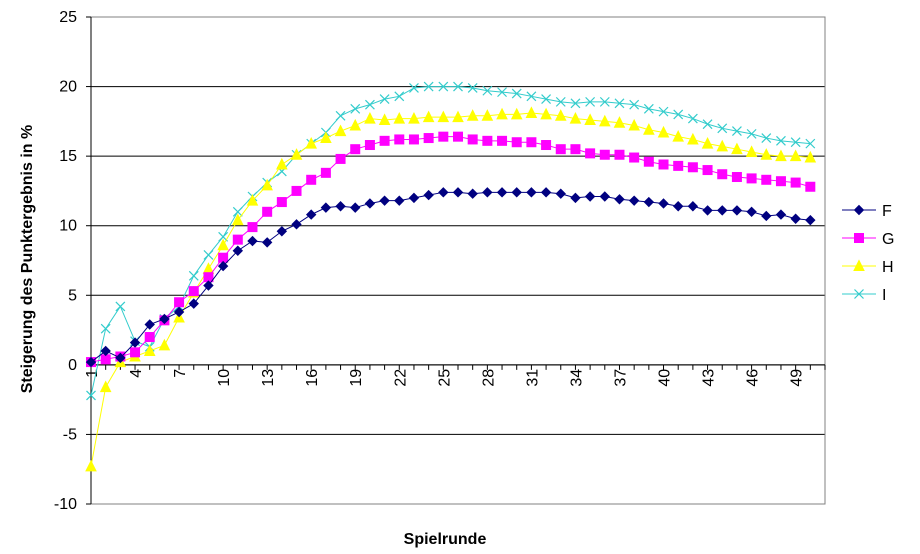 The image size is (920, 554). What do you see at coordinates (797, 378) in the screenshot?
I see `x-tick-label: 49` at bounding box center [797, 378].